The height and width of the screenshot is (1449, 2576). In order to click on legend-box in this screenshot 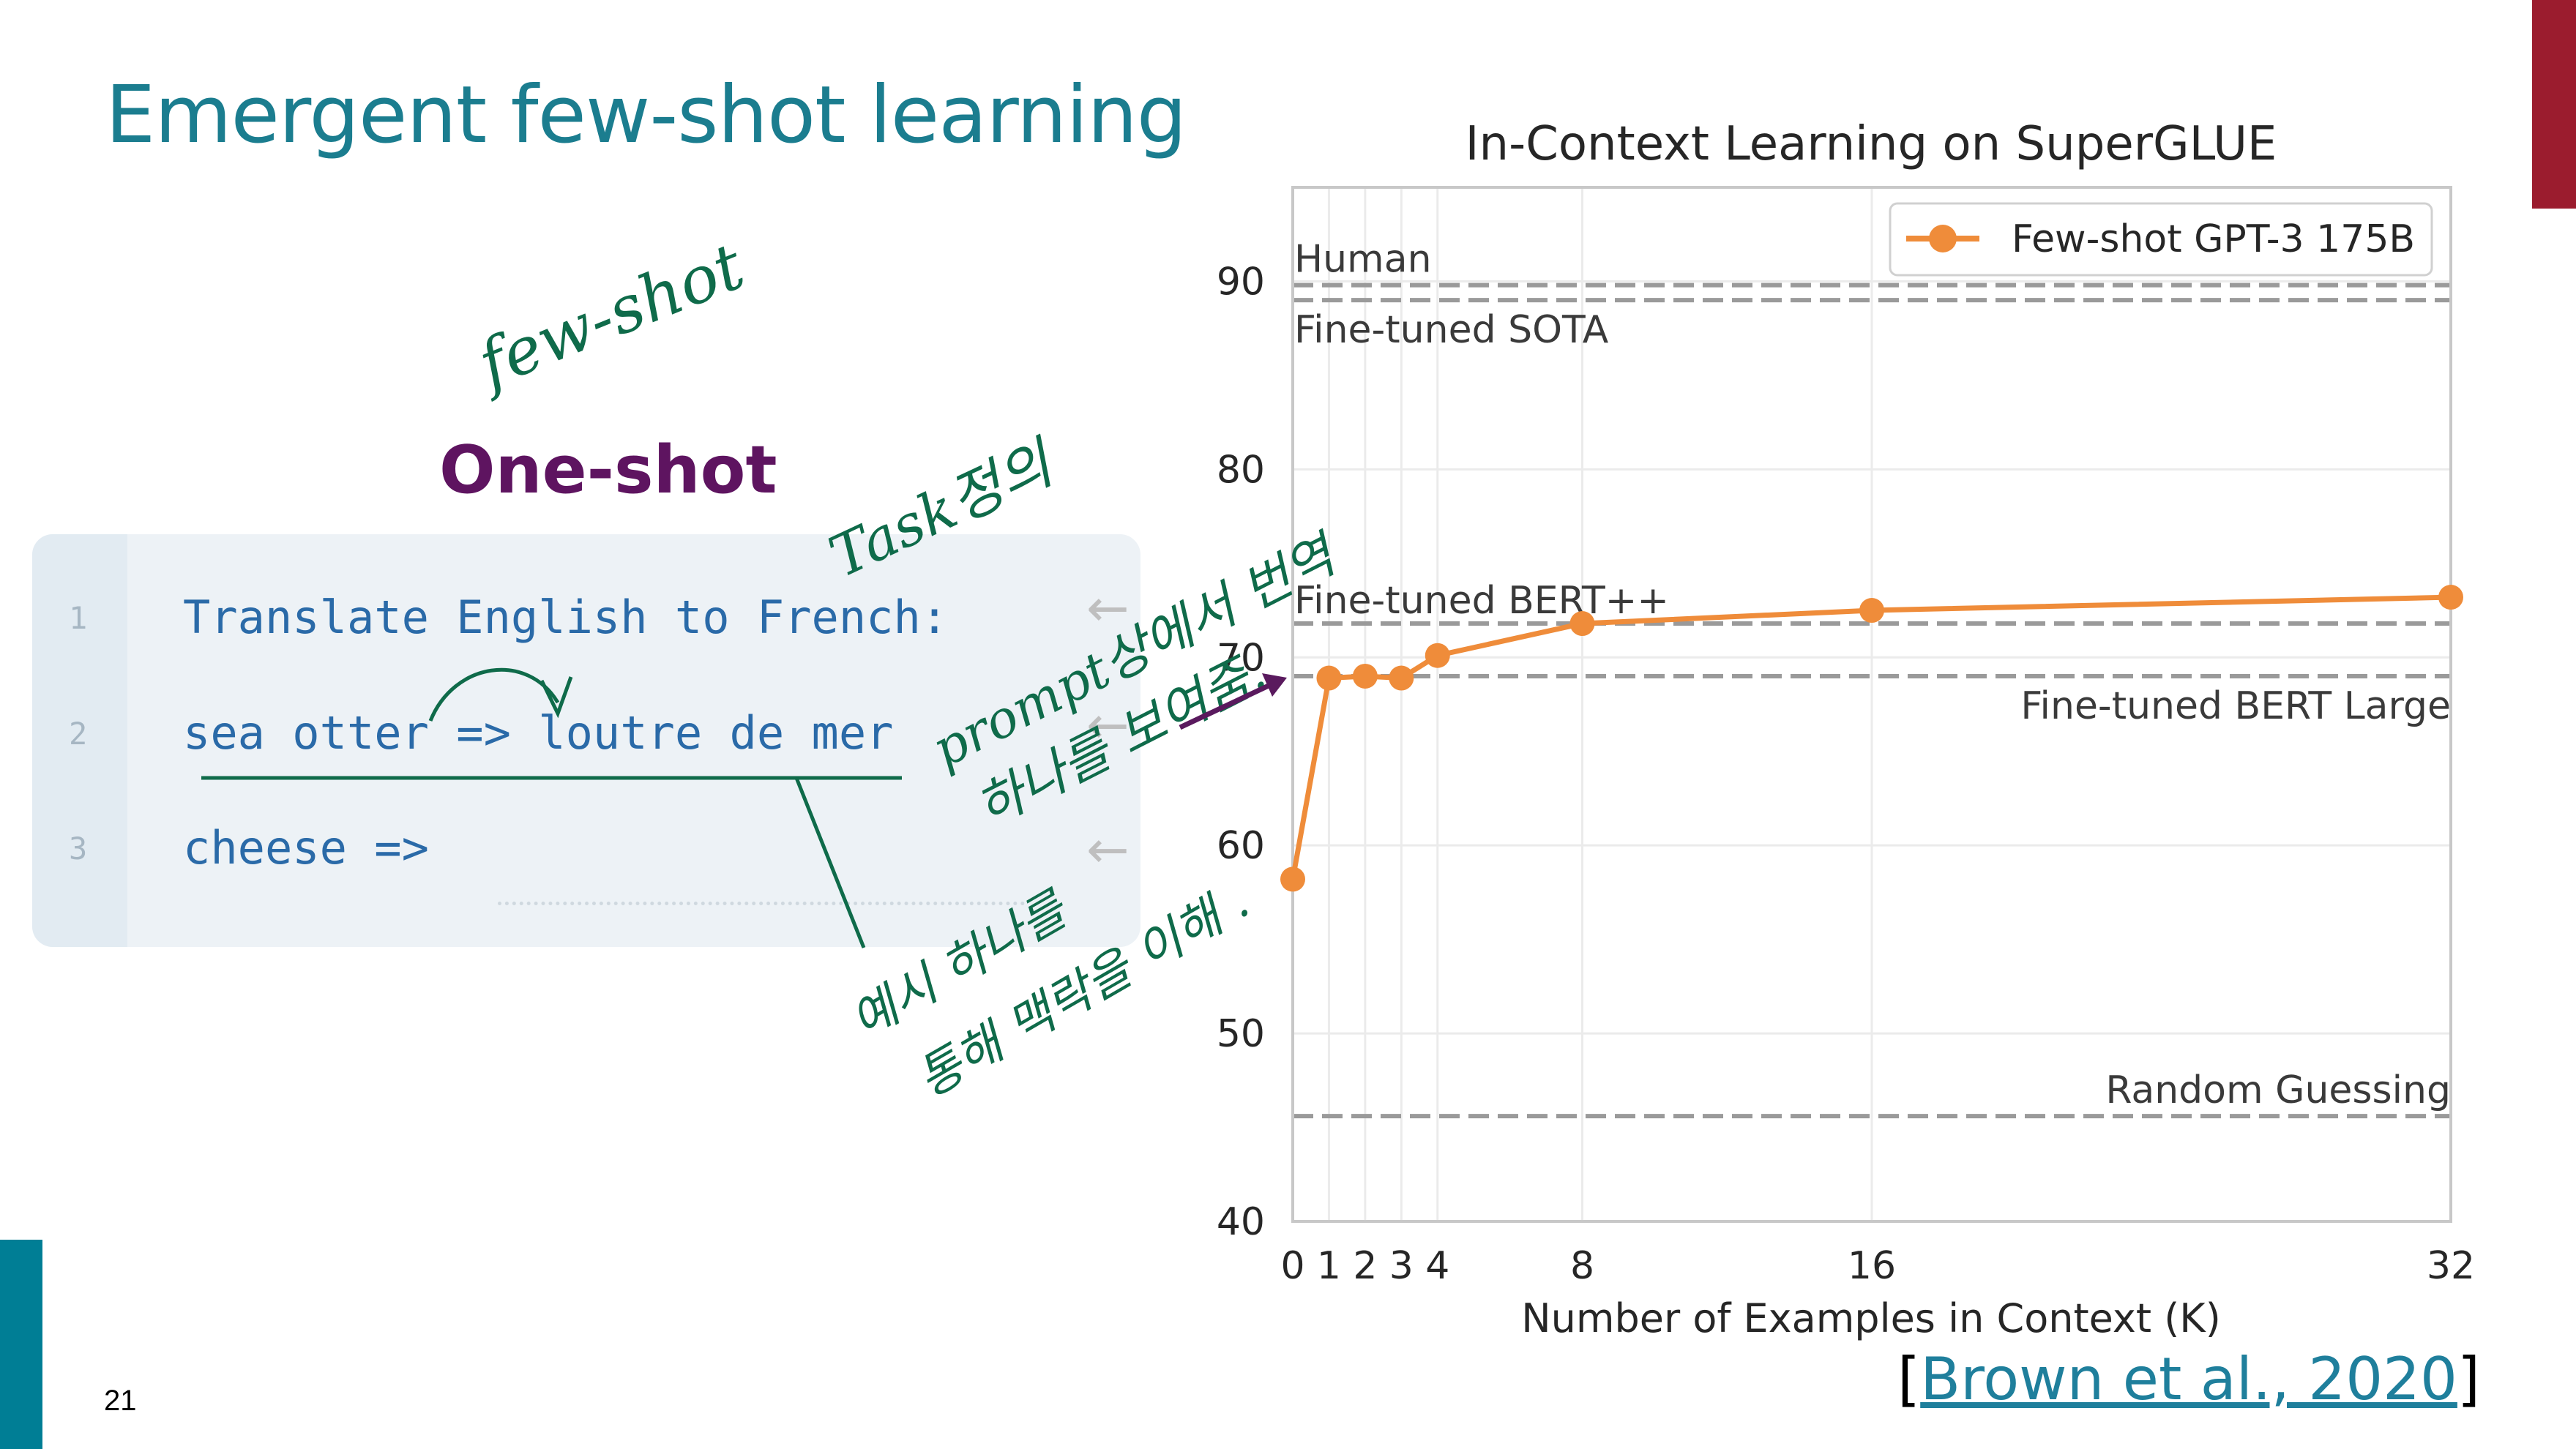, I will do `click(2161, 239)`.